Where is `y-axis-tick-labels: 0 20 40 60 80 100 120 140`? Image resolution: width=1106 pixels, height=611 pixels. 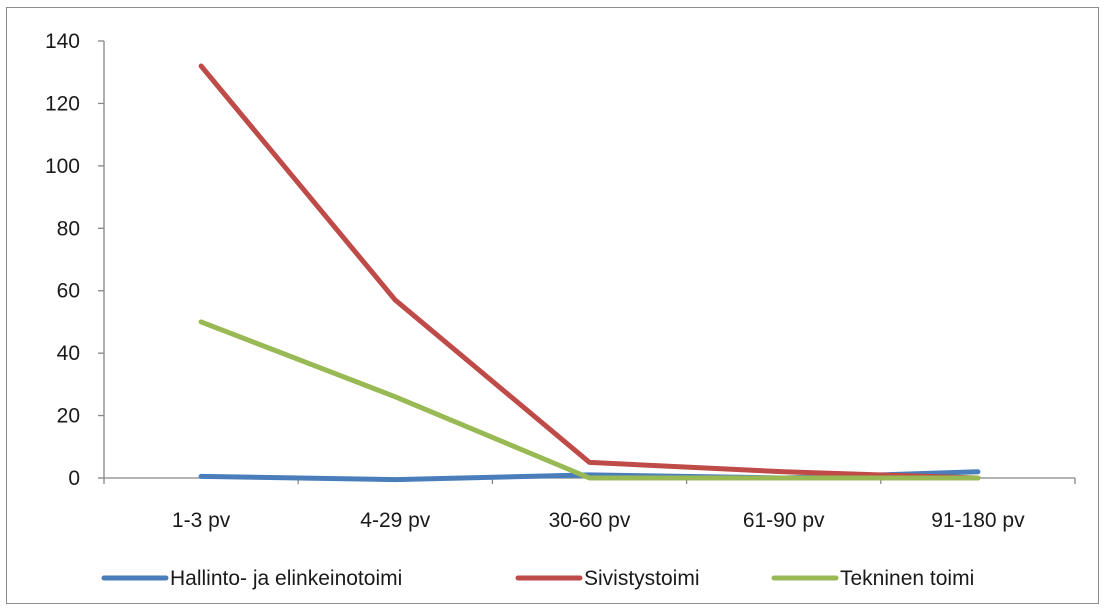
y-axis-tick-labels: 0 20 40 60 80 100 120 140 is located at coordinates (62, 260).